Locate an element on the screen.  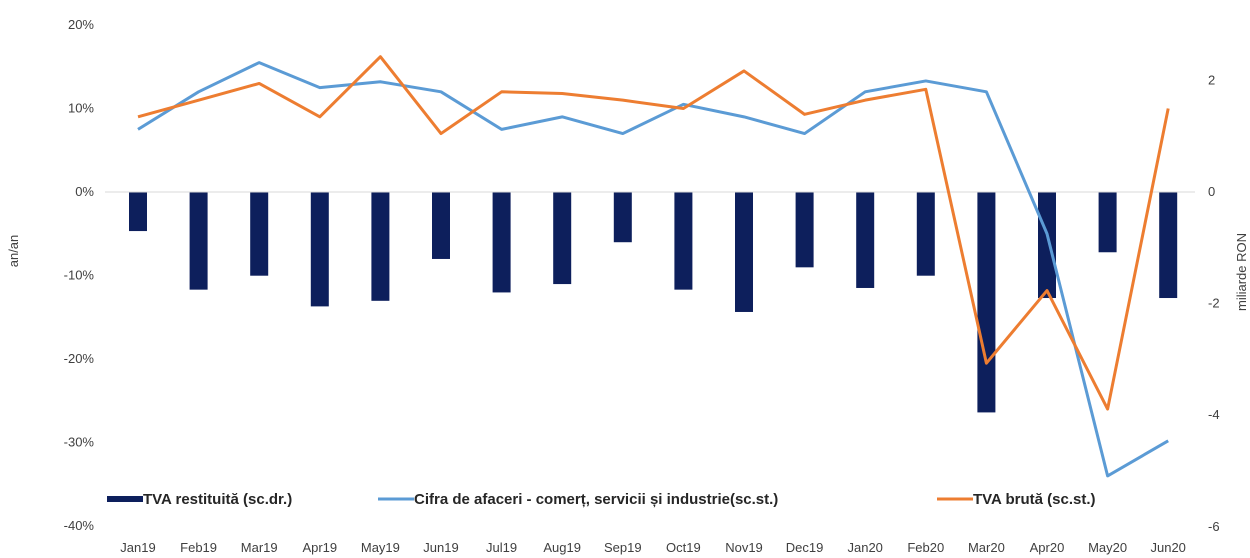
x-tick-label: May19 is located at coordinates (380, 547).